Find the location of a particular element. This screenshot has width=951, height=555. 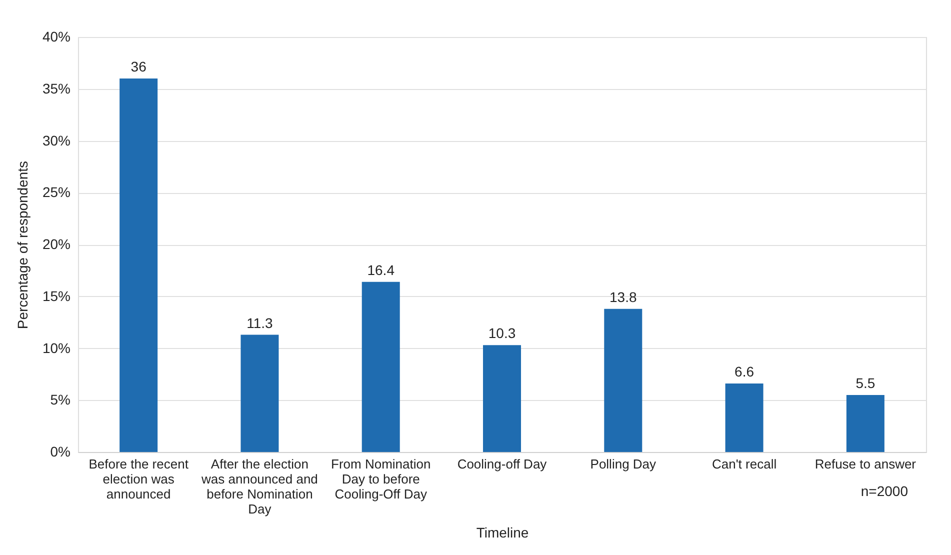

x-tick-label: Before the recent election was announced is located at coordinates (138, 479).